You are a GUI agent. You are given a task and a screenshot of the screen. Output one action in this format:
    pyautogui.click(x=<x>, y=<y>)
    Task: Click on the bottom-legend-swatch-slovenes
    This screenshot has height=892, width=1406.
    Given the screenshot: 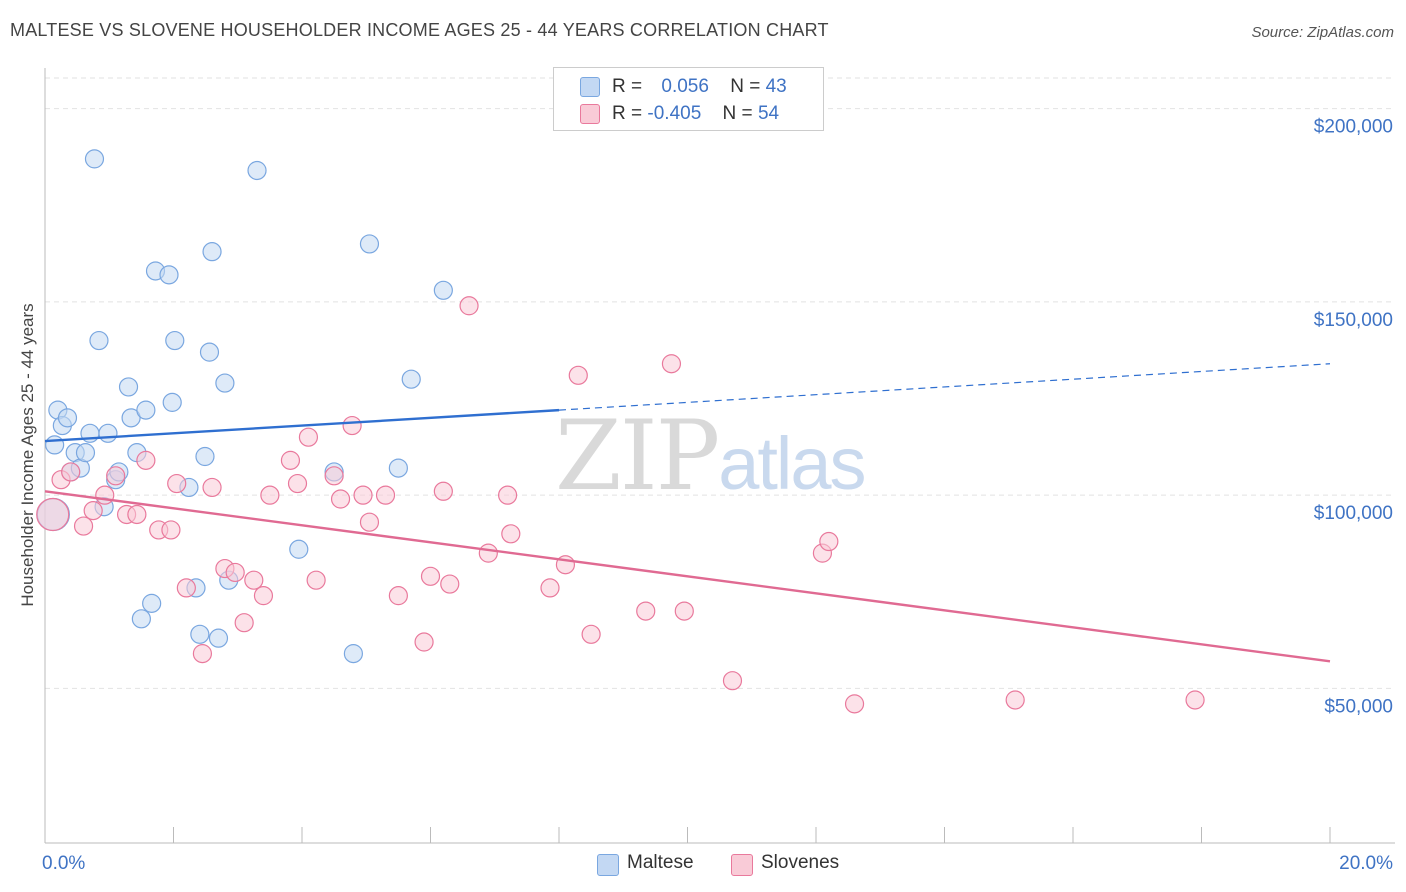 What is the action you would take?
    pyautogui.click(x=742, y=865)
    